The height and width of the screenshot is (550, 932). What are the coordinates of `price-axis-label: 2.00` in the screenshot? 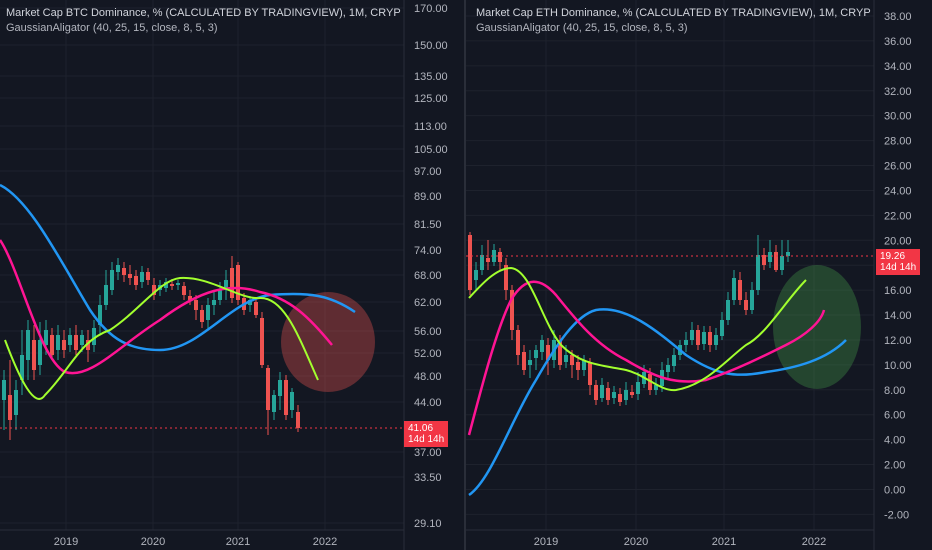 It's located at (894, 466).